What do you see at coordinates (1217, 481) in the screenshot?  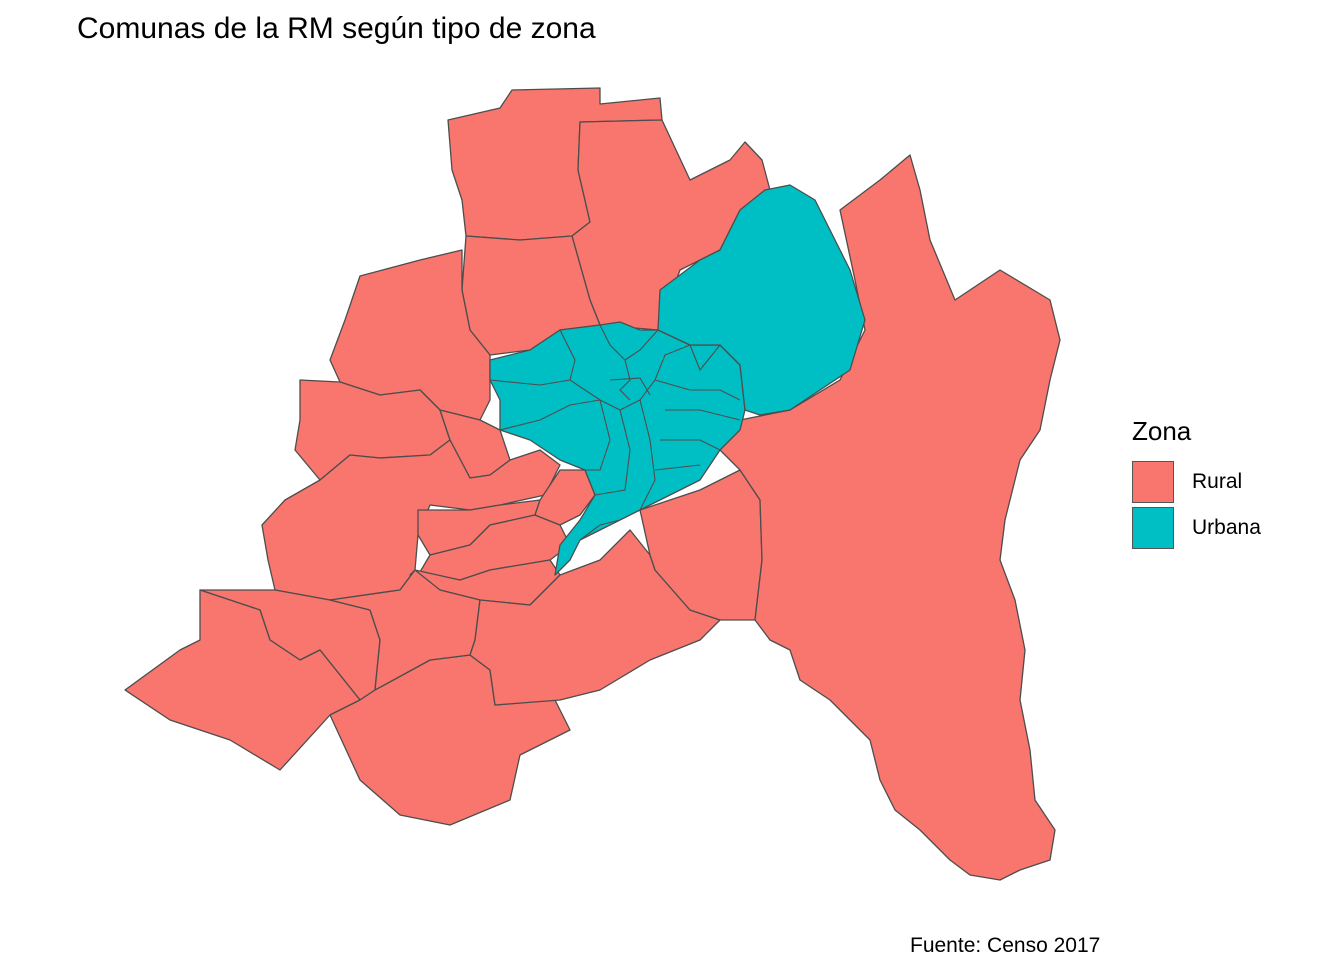 I see `legend-label-rural: Rural` at bounding box center [1217, 481].